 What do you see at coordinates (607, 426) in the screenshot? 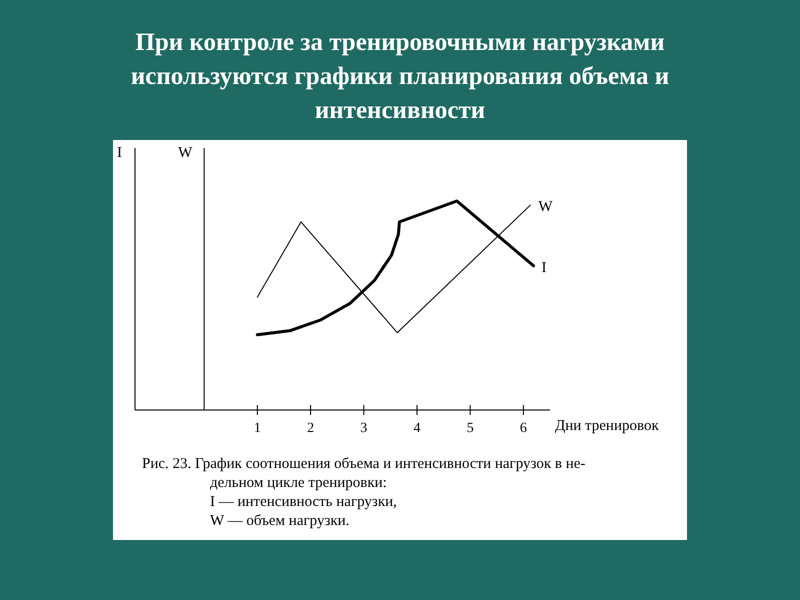
I see `x-axis-title: Дни тренировок` at bounding box center [607, 426].